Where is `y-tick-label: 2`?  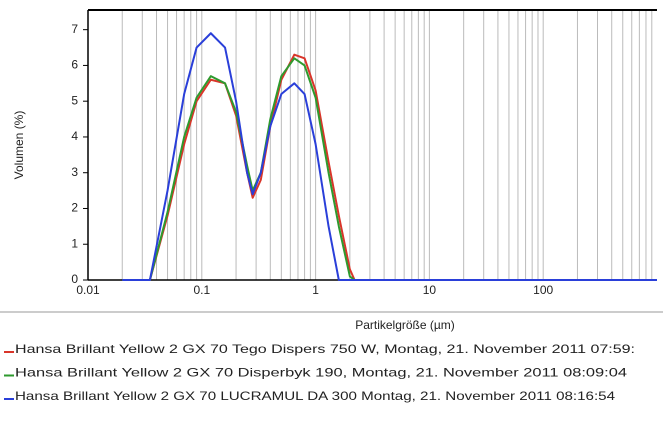
y-tick-label: 2 is located at coordinates (74, 208).